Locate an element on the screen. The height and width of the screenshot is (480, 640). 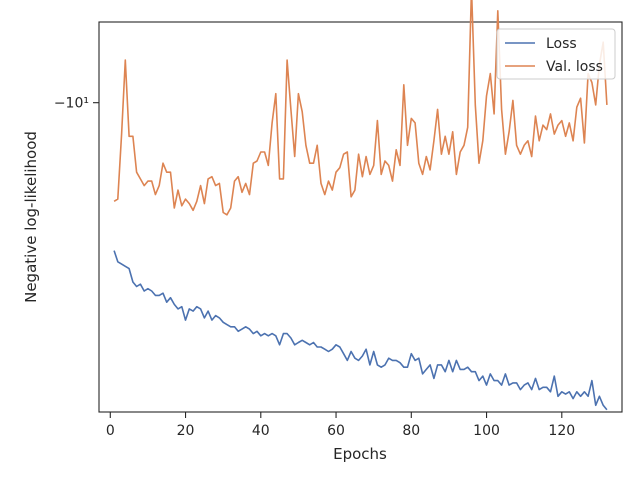
x-axis: 0 20 40 60 80 100 120 is located at coordinates (340, 425).